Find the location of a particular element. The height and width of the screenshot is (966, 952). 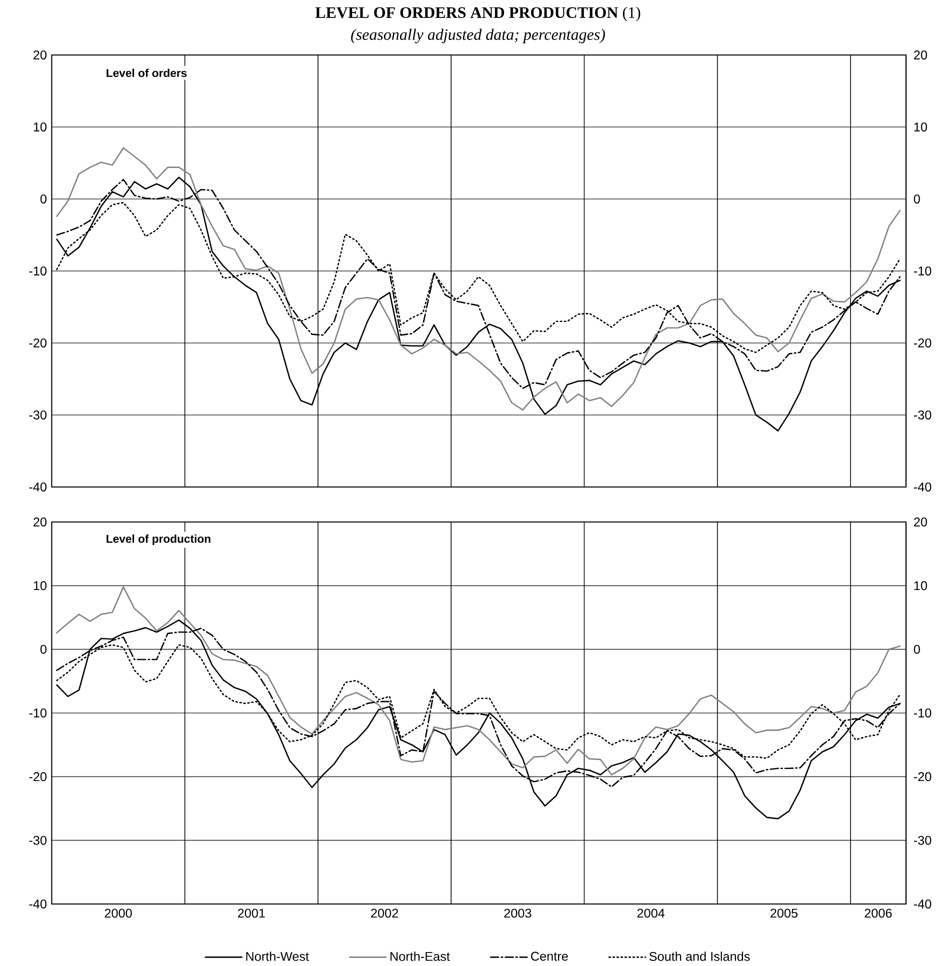

x-tick-label: 2006 is located at coordinates (878, 913).